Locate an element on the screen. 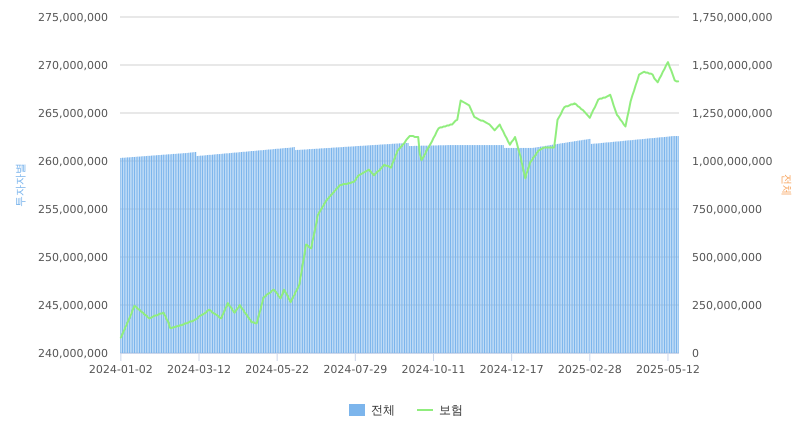 The width and height of the screenshot is (812, 442). y-tick-label: 270,000,000 is located at coordinates (73, 65).